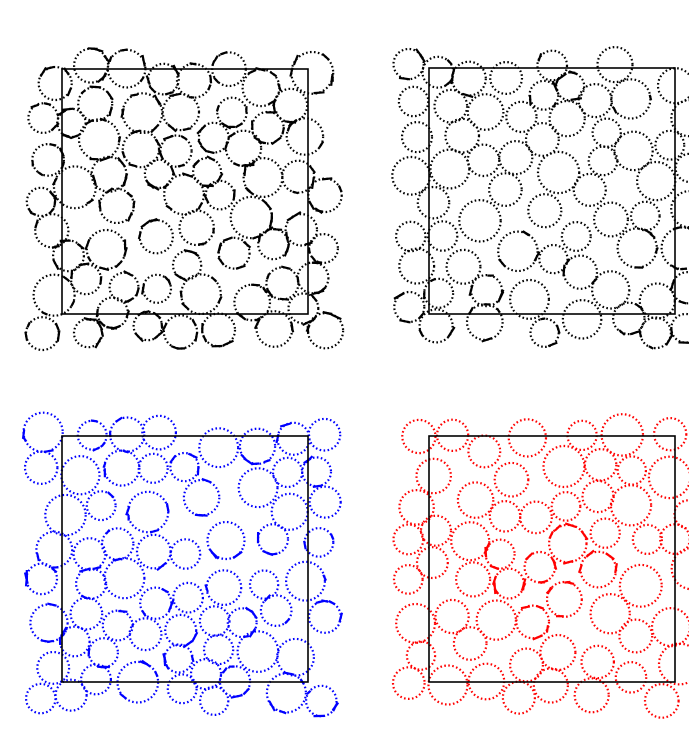  What do you see at coordinates (185, 191) in the screenshot?
I see `panel-frame` at bounding box center [185, 191].